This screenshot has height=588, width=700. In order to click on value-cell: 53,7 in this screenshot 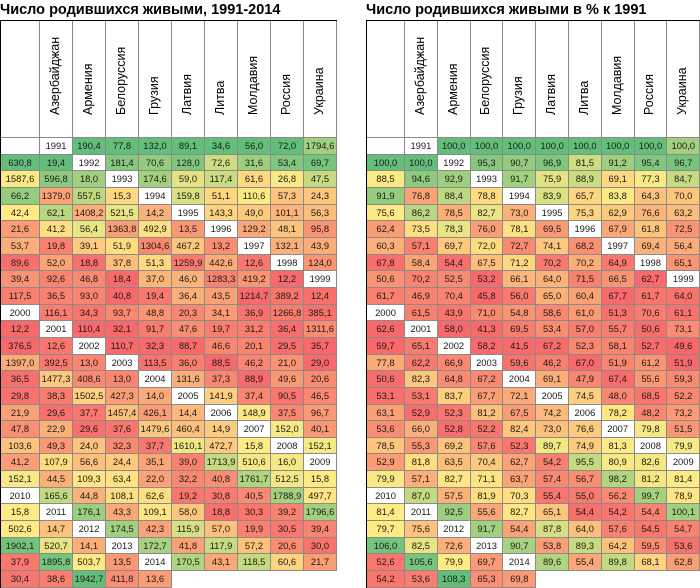, I will do `click(20, 246)`.